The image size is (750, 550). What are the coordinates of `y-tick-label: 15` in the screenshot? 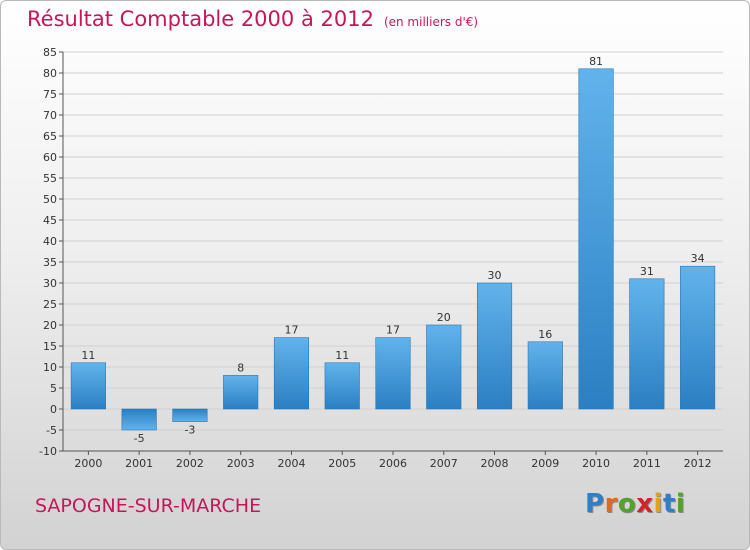 It's located at (50, 346).